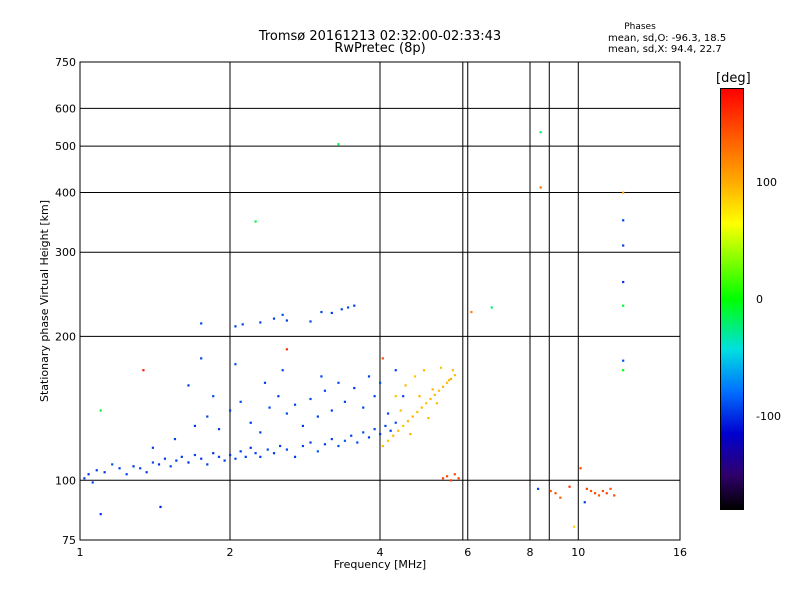  I want to click on x-tick-label: 16, so click(680, 552).